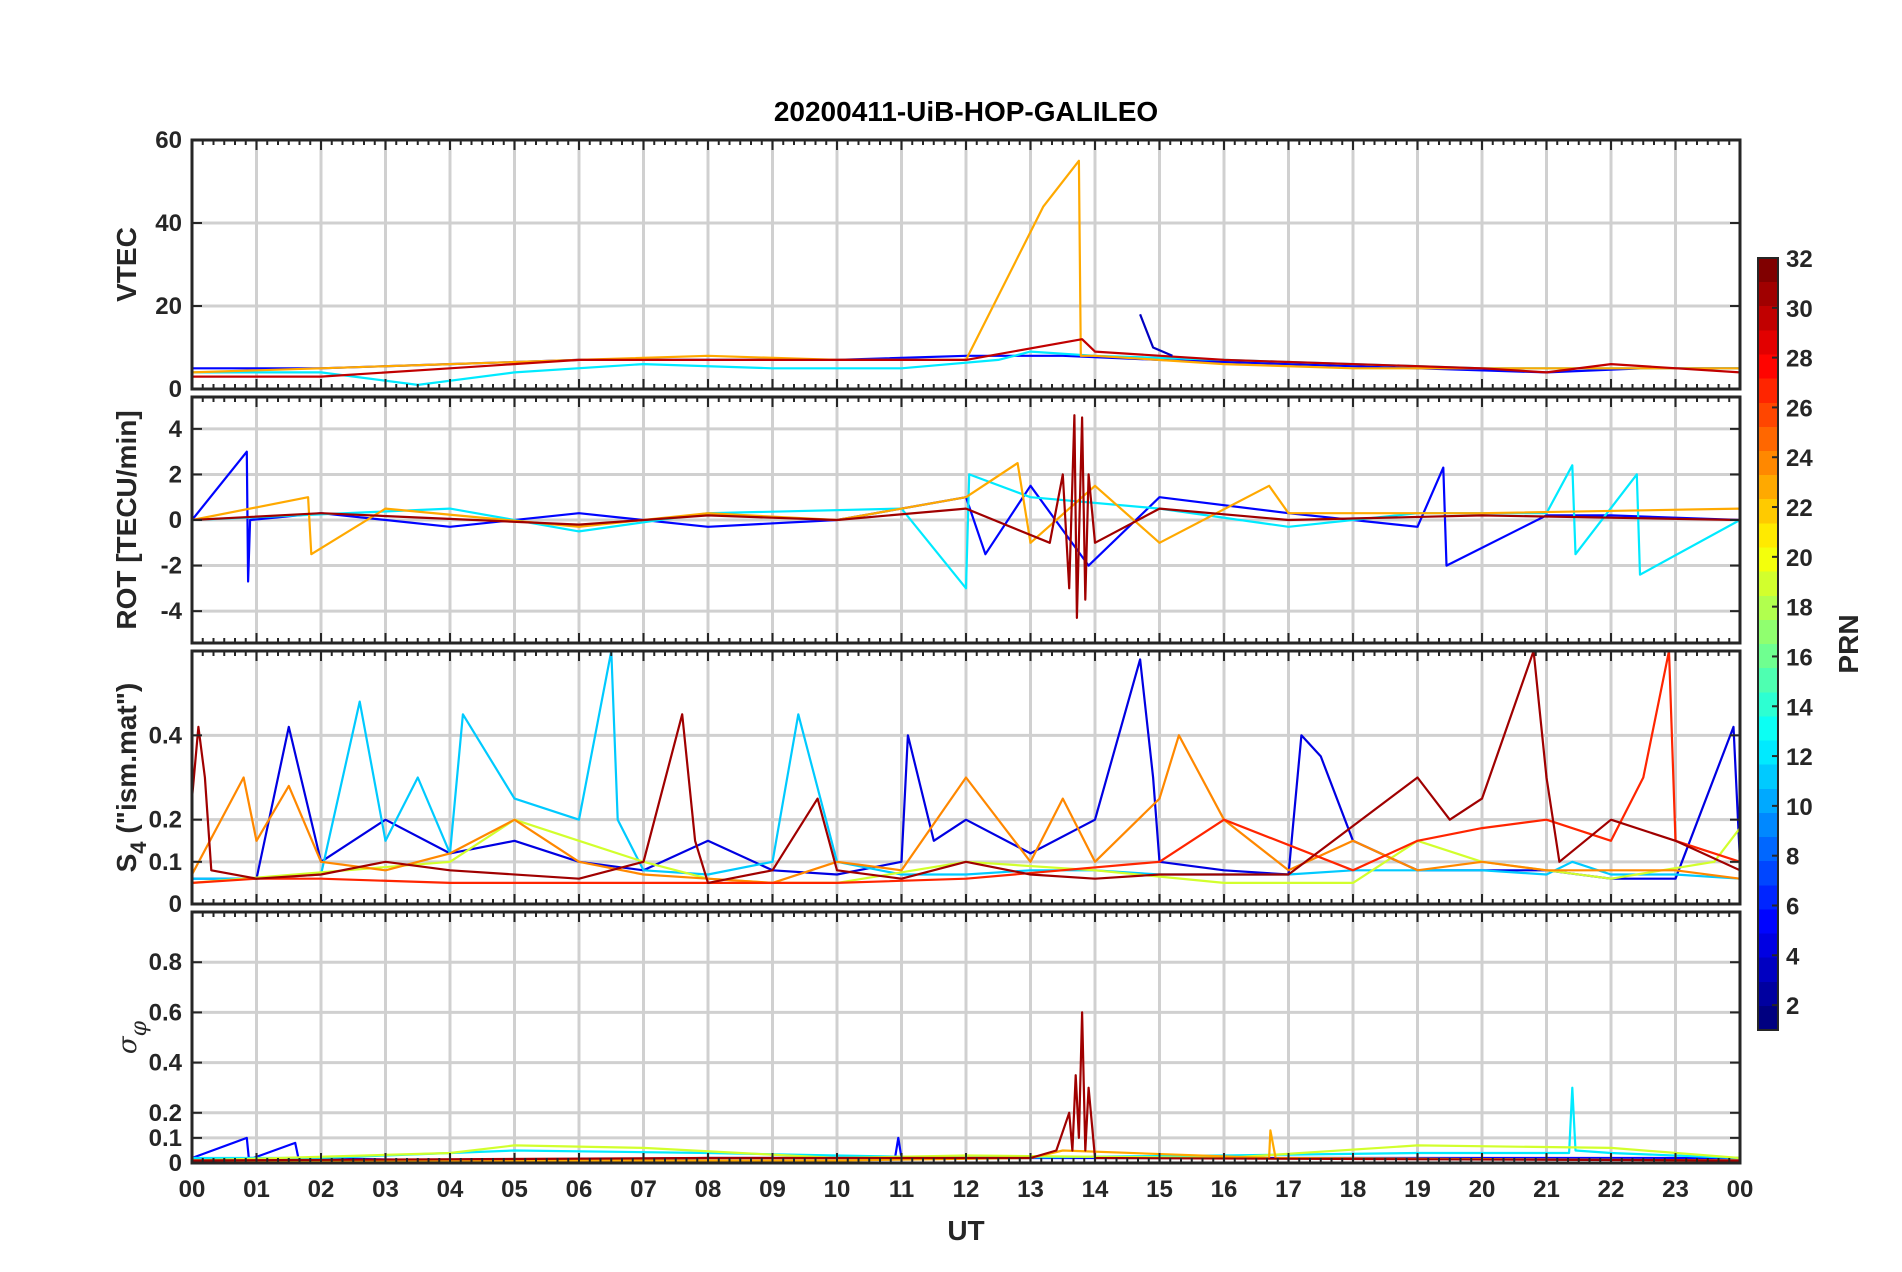 The height and width of the screenshot is (1272, 1902). What do you see at coordinates (165, 1012) in the screenshot?
I see `y-tick-label: 0.6` at bounding box center [165, 1012].